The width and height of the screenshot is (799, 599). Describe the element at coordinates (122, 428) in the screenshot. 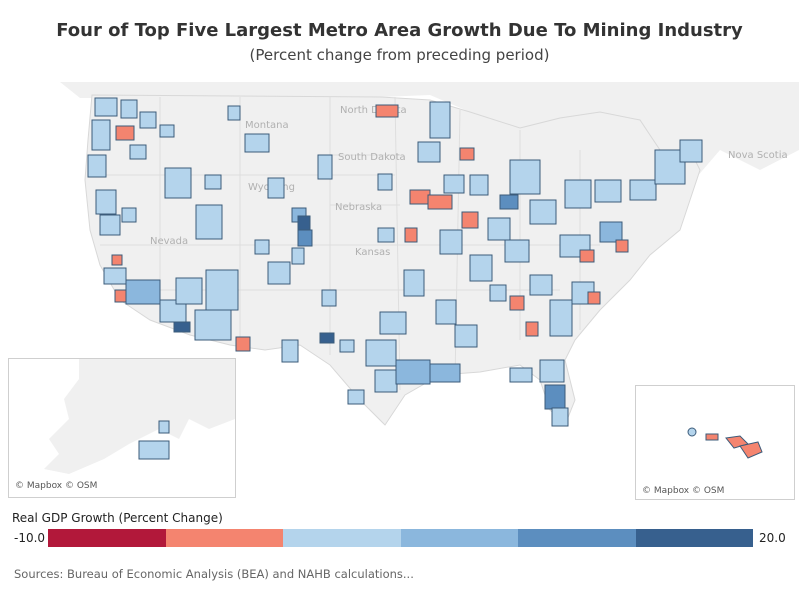

I see `alaska-inset: © Mapbox © OSM` at that location.